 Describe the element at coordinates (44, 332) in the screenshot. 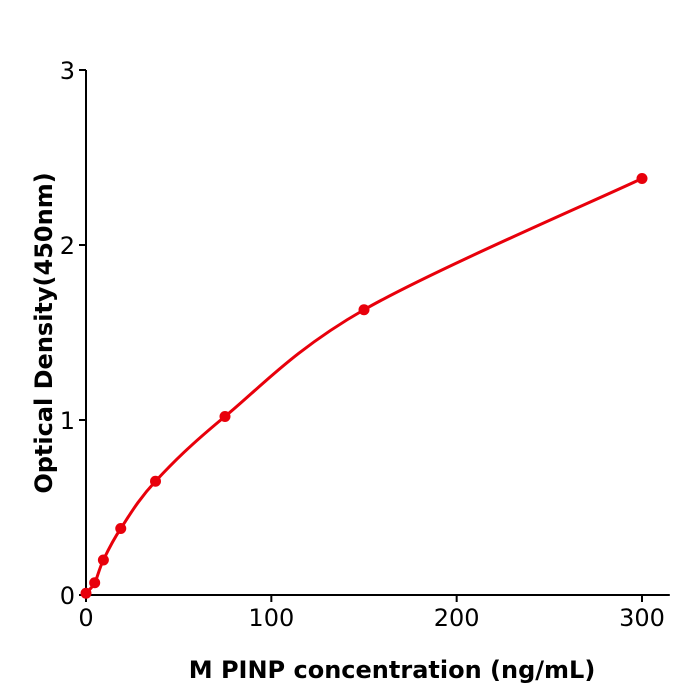

I see `y-axis-label: Optical Density(450nm)` at that location.